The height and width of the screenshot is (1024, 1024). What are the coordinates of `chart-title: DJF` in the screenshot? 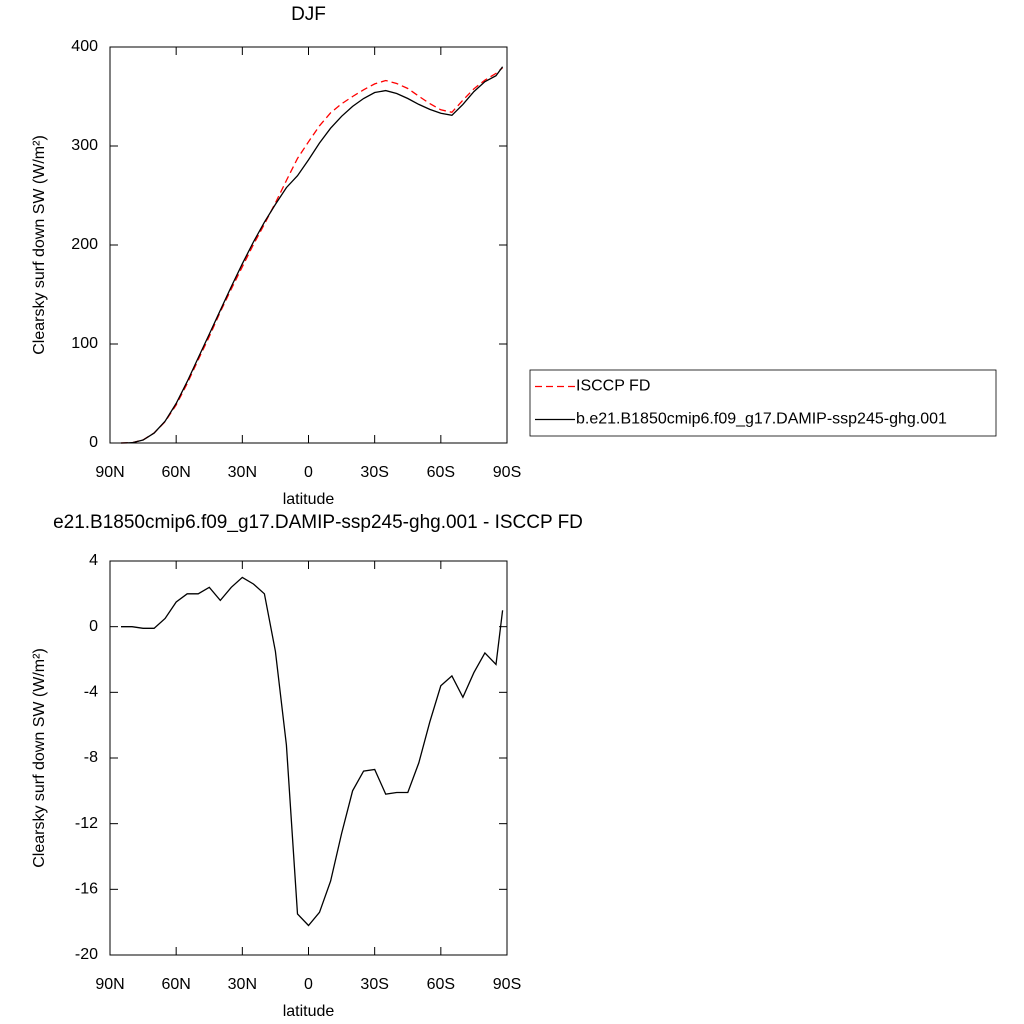 It's located at (308, 14).